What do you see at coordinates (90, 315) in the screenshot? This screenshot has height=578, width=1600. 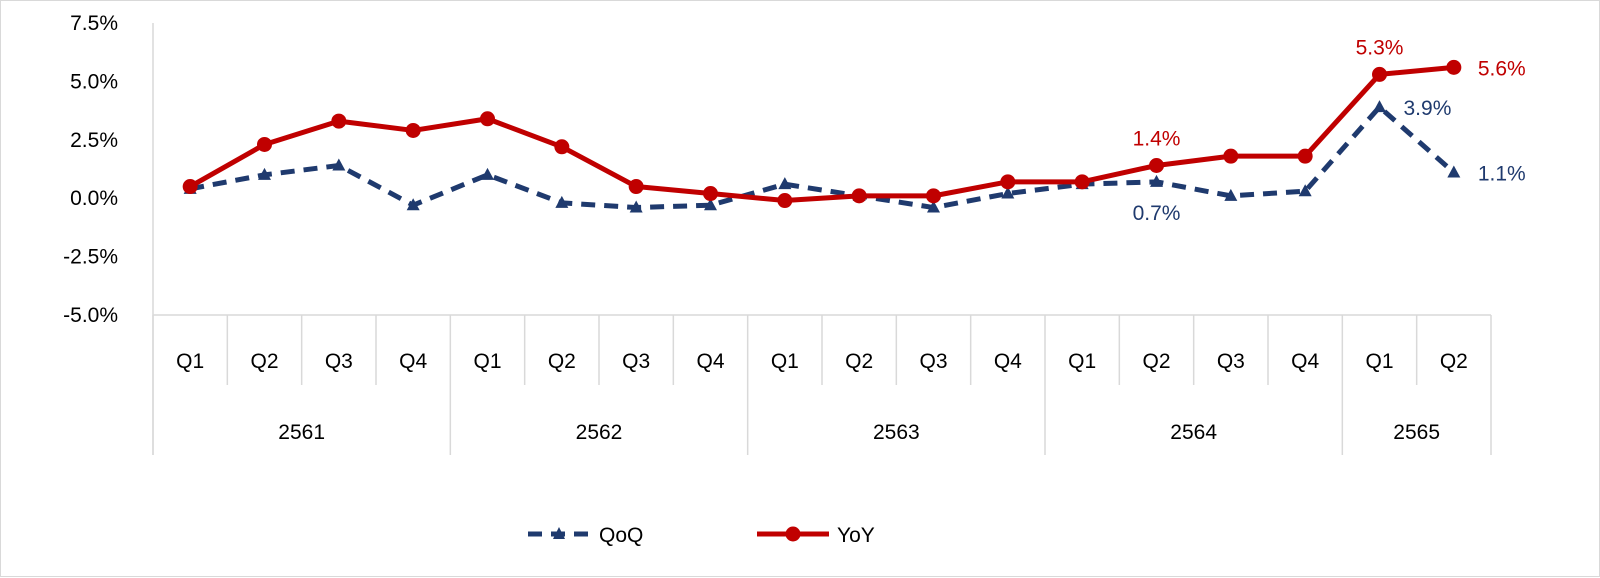 I see `y-tick-label: -5.0%` at bounding box center [90, 315].